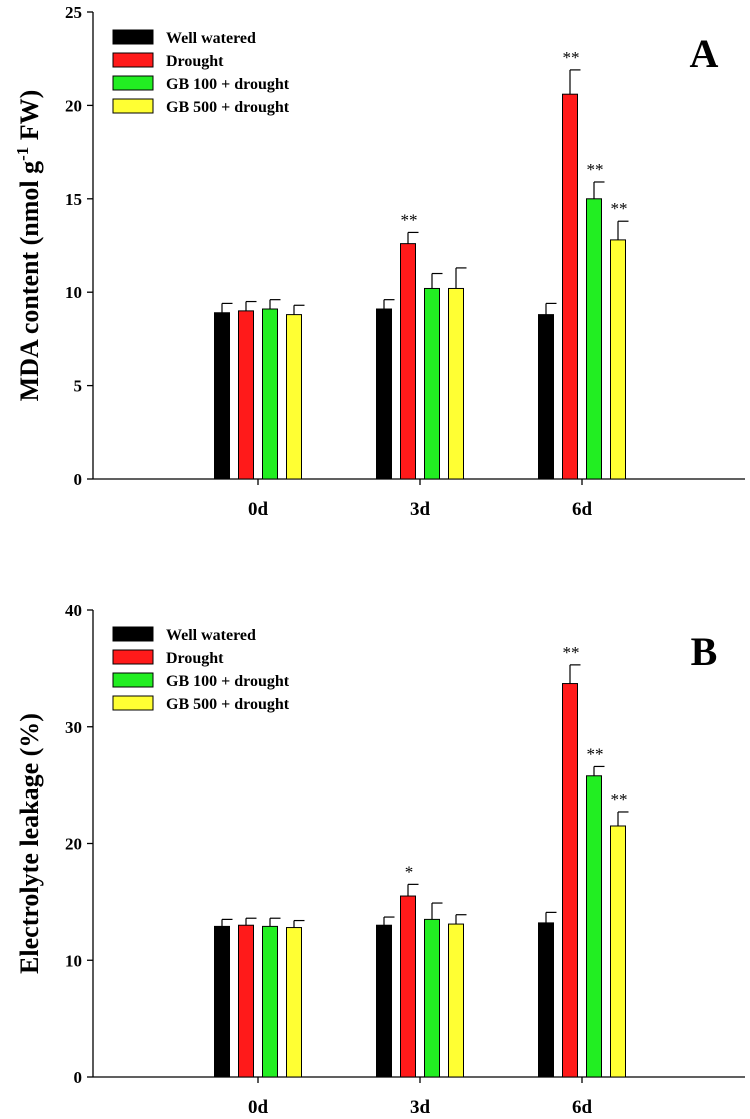  Describe the element at coordinates (73, 610) in the screenshot. I see `y-tick-label: 40` at that location.